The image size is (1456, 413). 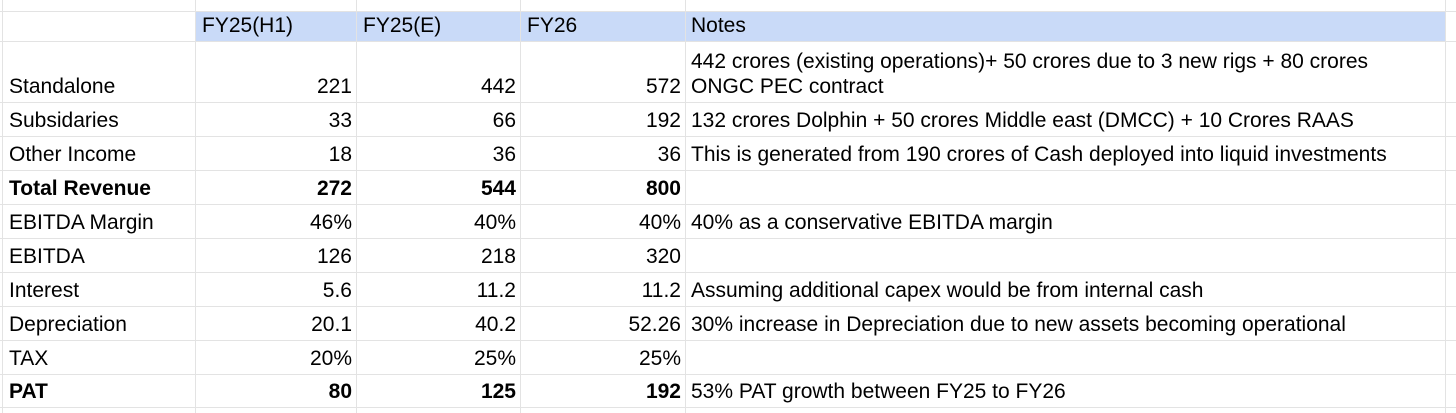 I want to click on cell-value-fy25h1: 126, so click(x=276, y=256).